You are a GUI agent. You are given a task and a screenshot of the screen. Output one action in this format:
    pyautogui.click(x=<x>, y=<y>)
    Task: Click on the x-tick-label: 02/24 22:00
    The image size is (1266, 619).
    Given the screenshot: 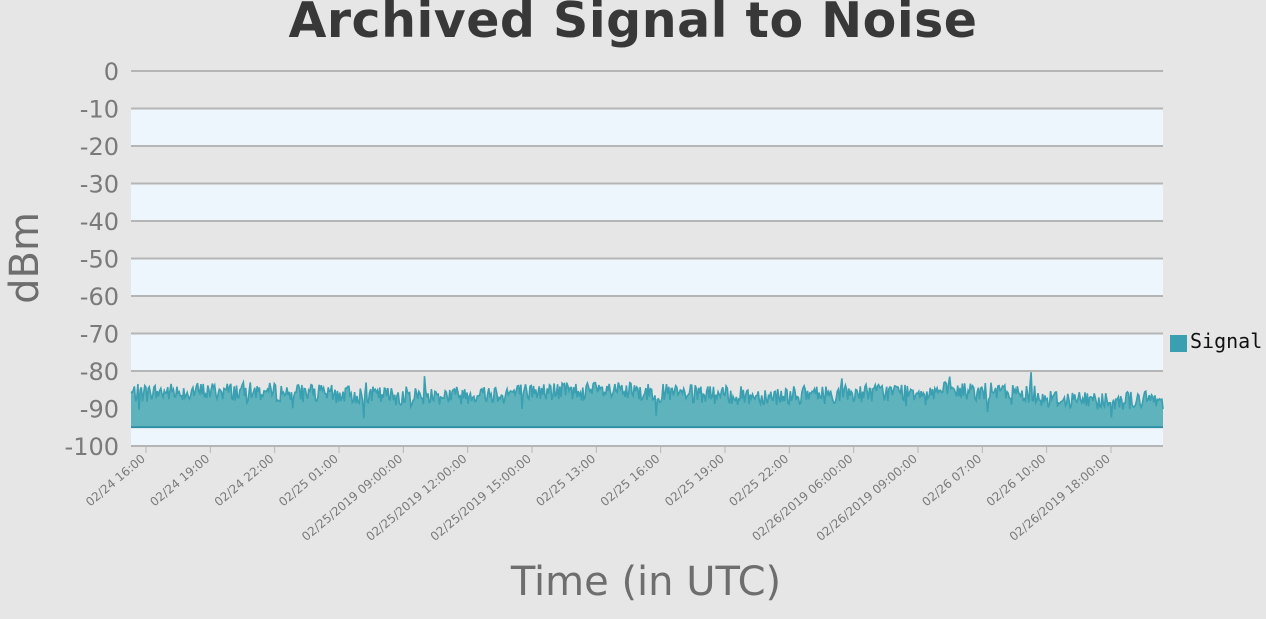 What is the action you would take?
    pyautogui.click(x=244, y=481)
    